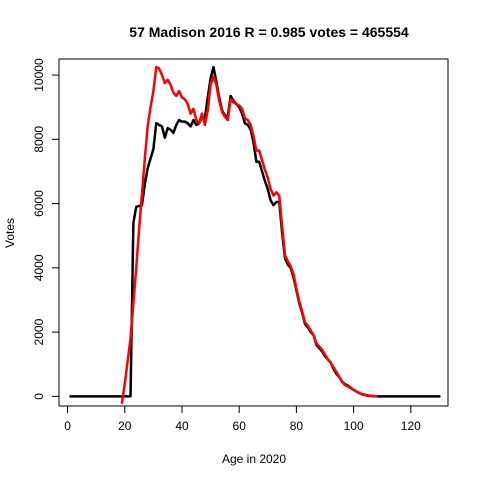  What do you see at coordinates (354, 426) in the screenshot?
I see `x-tick-label: 100` at bounding box center [354, 426].